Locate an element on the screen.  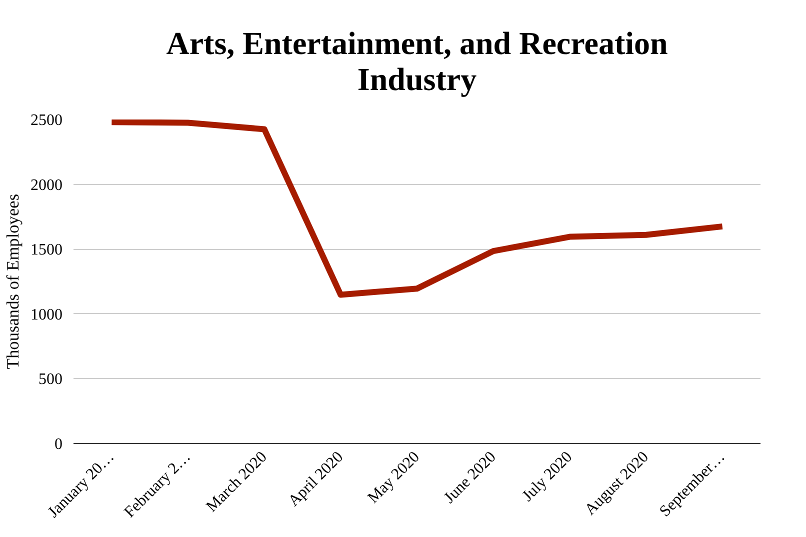
y-tick-label: 500 is located at coordinates (50, 379).